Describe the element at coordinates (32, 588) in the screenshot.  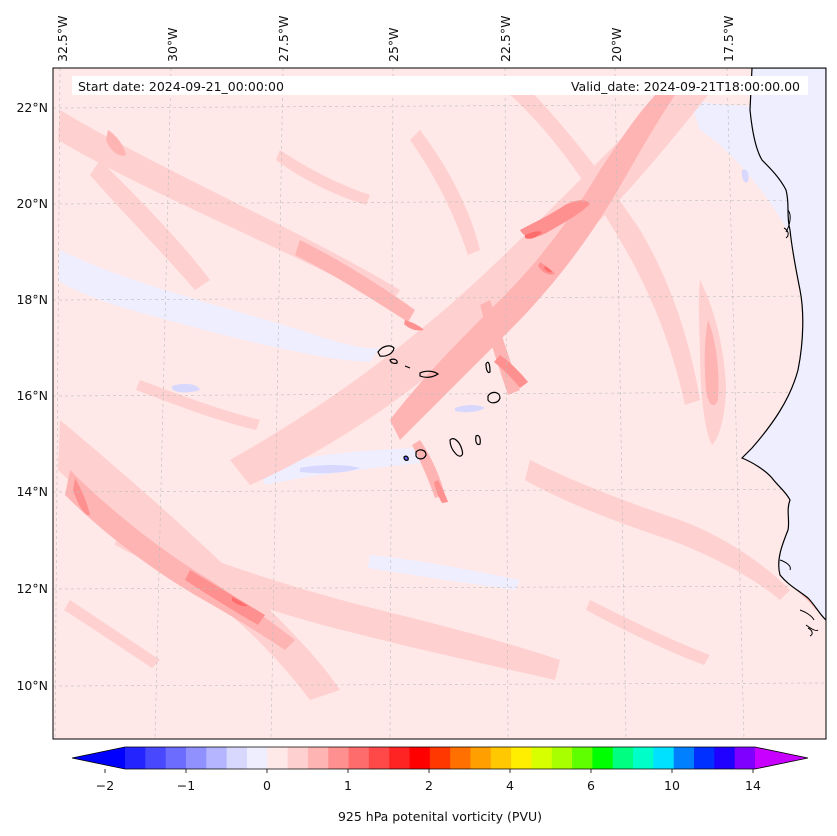
I see `lat-label: 12°N` at that location.